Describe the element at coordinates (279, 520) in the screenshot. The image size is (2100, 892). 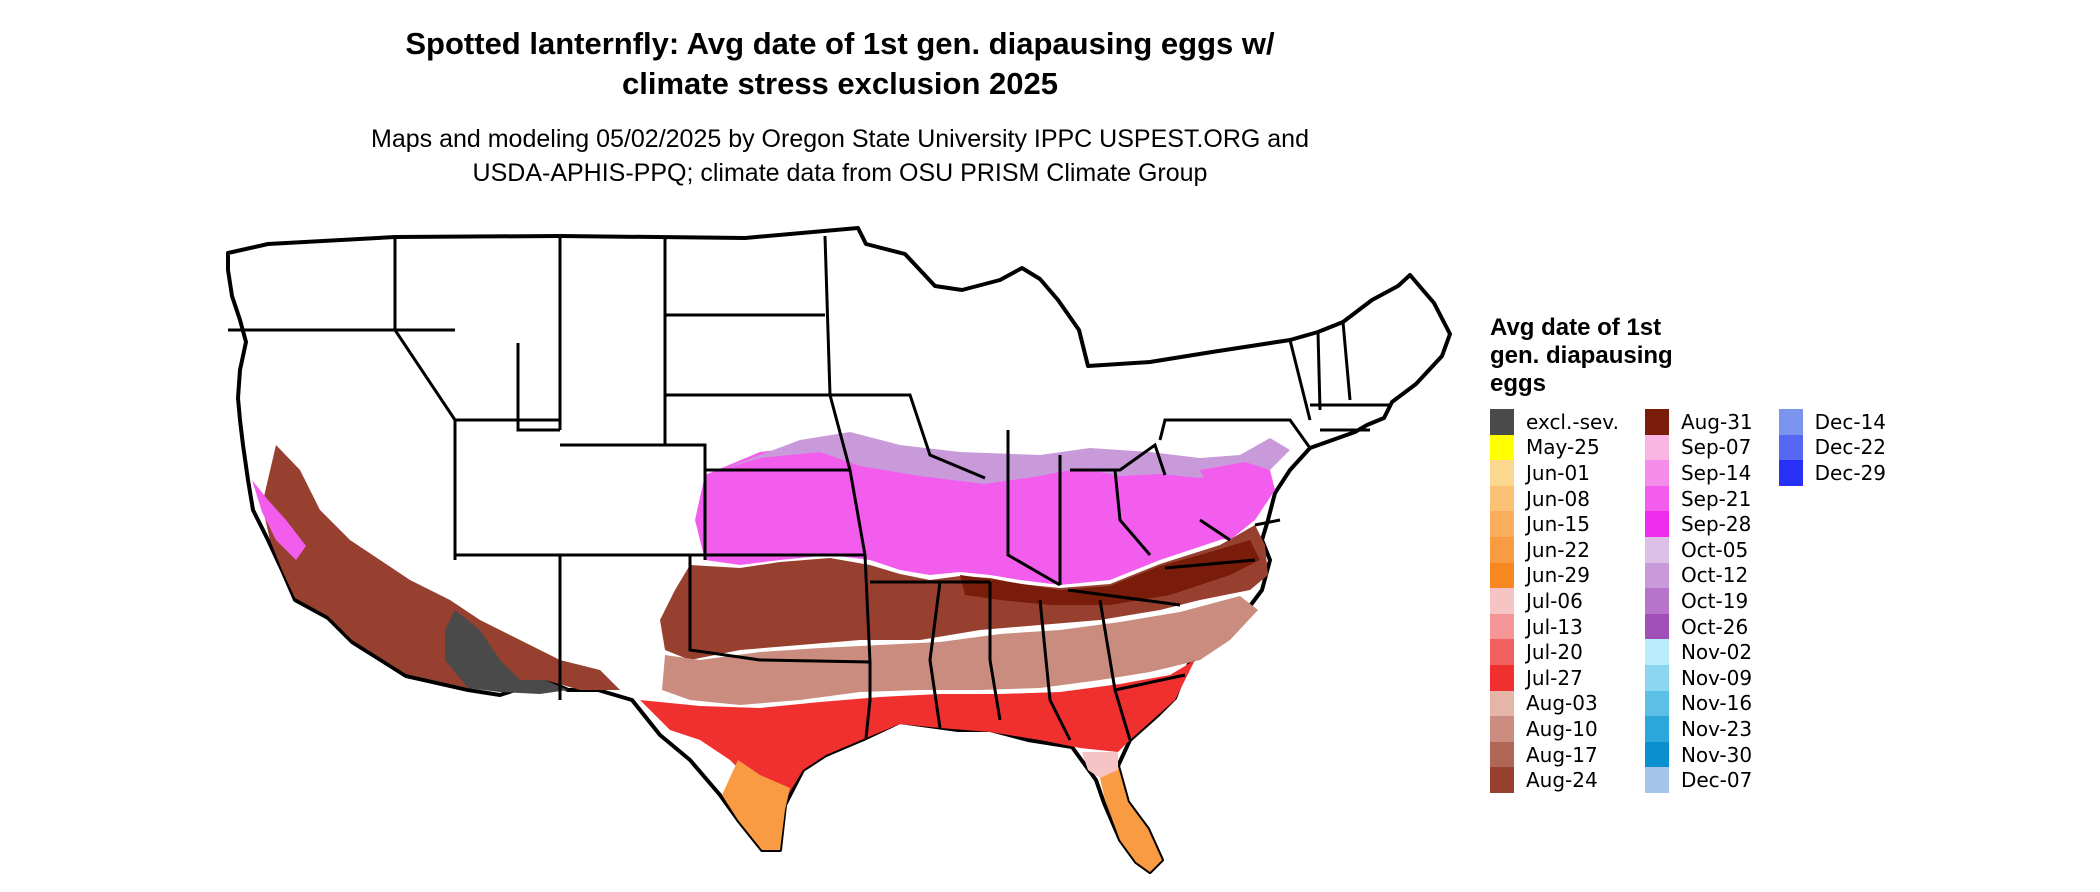
I see `band-pink-southwest` at that location.